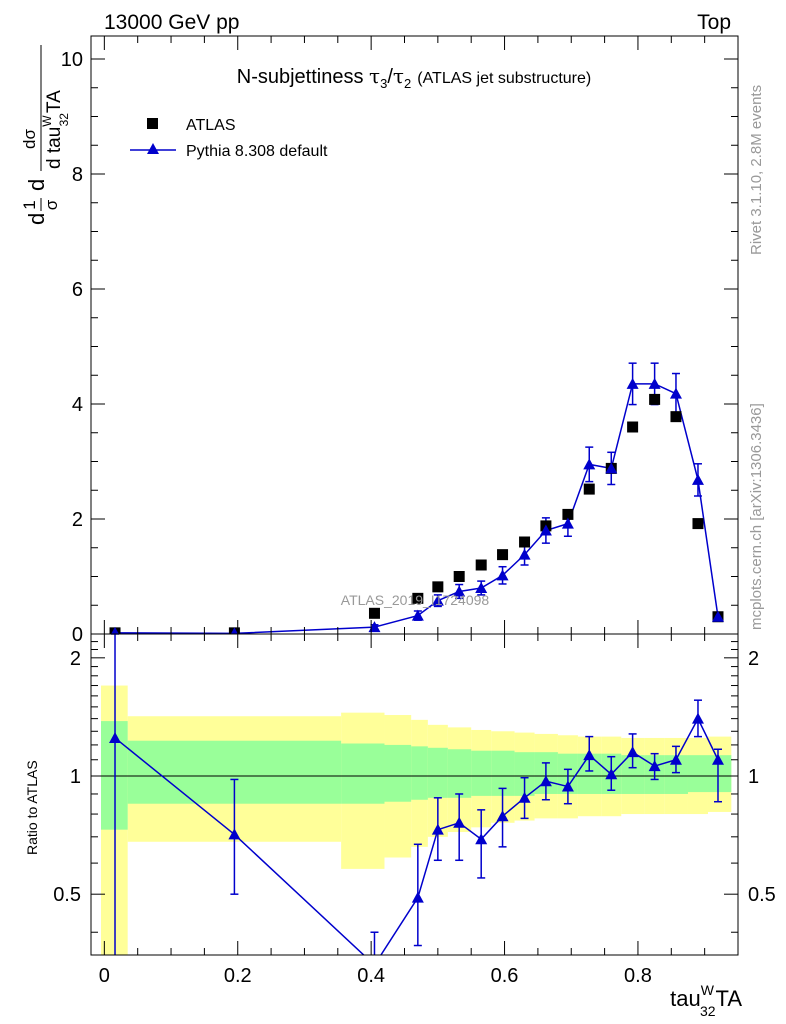  What do you see at coordinates (708, 1011) in the screenshot?
I see `xlabel-sub: 32` at bounding box center [708, 1011].